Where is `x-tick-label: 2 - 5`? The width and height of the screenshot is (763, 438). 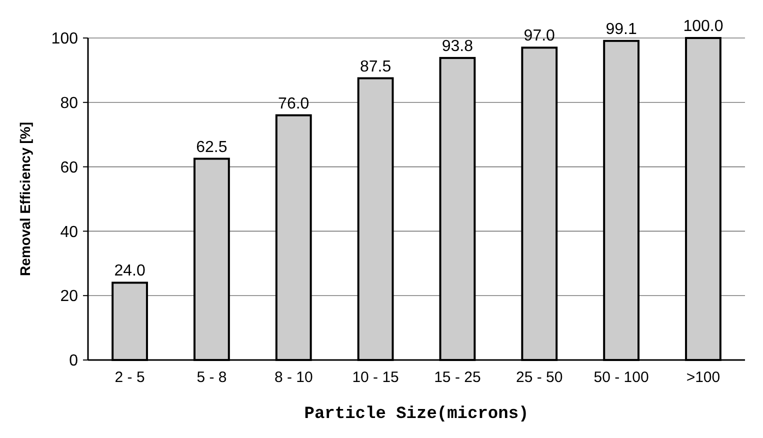 x-tick-label: 2 - 5 is located at coordinates (129, 377).